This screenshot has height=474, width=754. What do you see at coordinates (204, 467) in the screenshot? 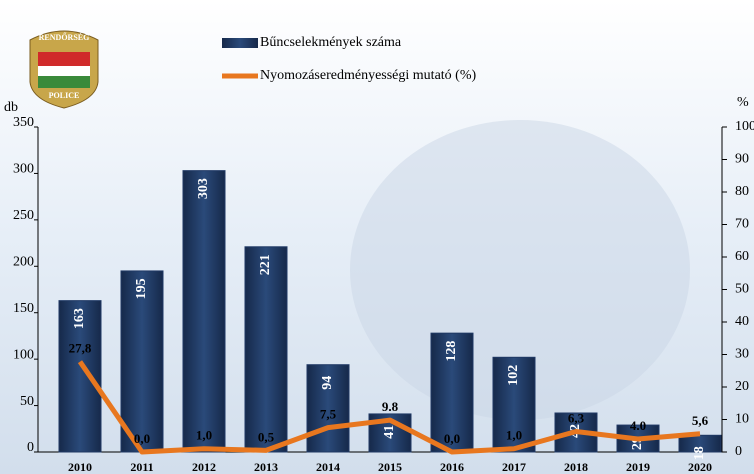
I see `x-tick-label: 2012` at bounding box center [204, 467].